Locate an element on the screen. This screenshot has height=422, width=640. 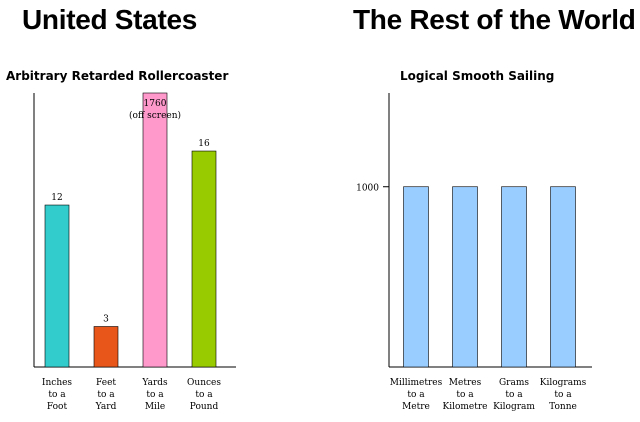
united-states-title: United States is located at coordinates (110, 19).